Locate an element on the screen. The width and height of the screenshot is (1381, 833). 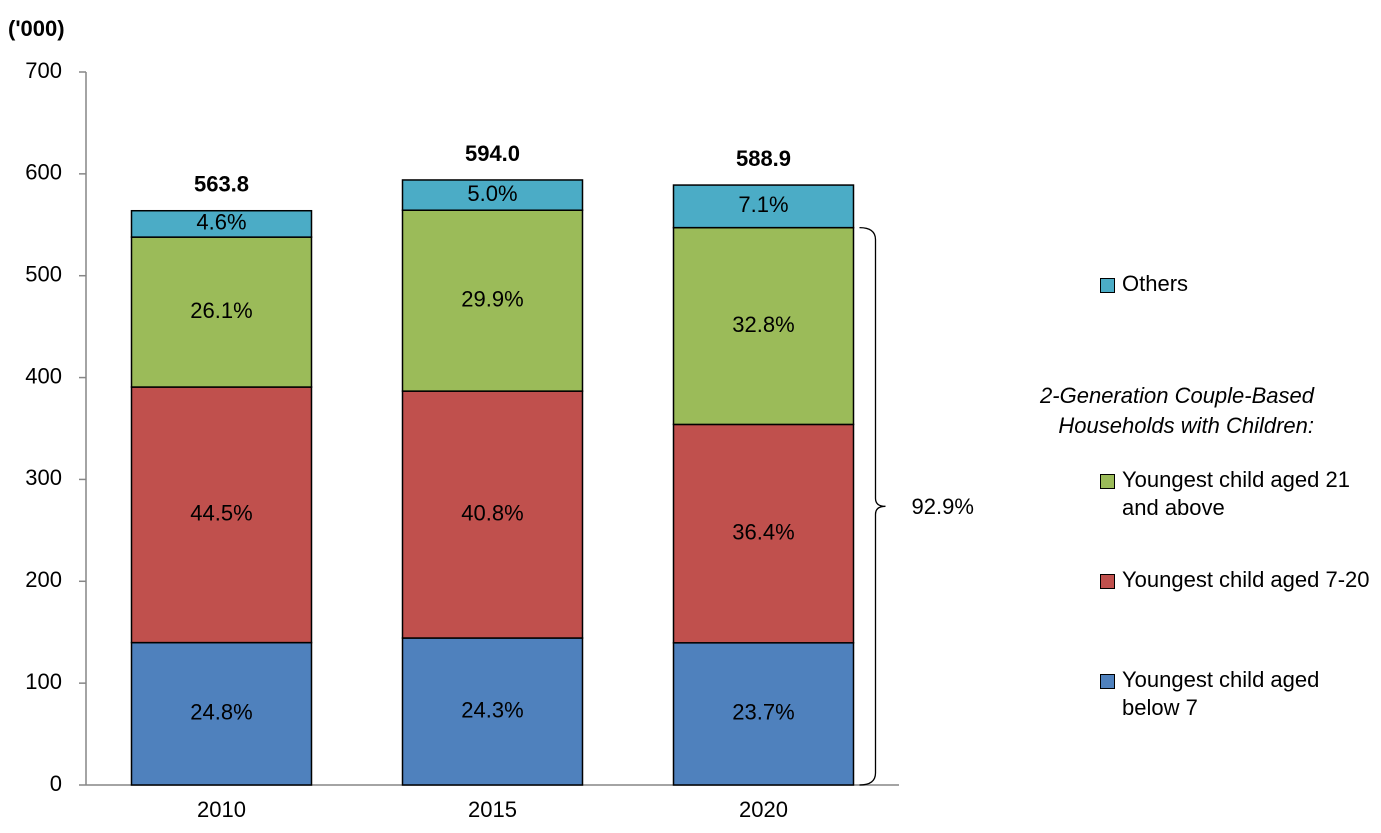
segment-label: 40.8% is located at coordinates (492, 512).